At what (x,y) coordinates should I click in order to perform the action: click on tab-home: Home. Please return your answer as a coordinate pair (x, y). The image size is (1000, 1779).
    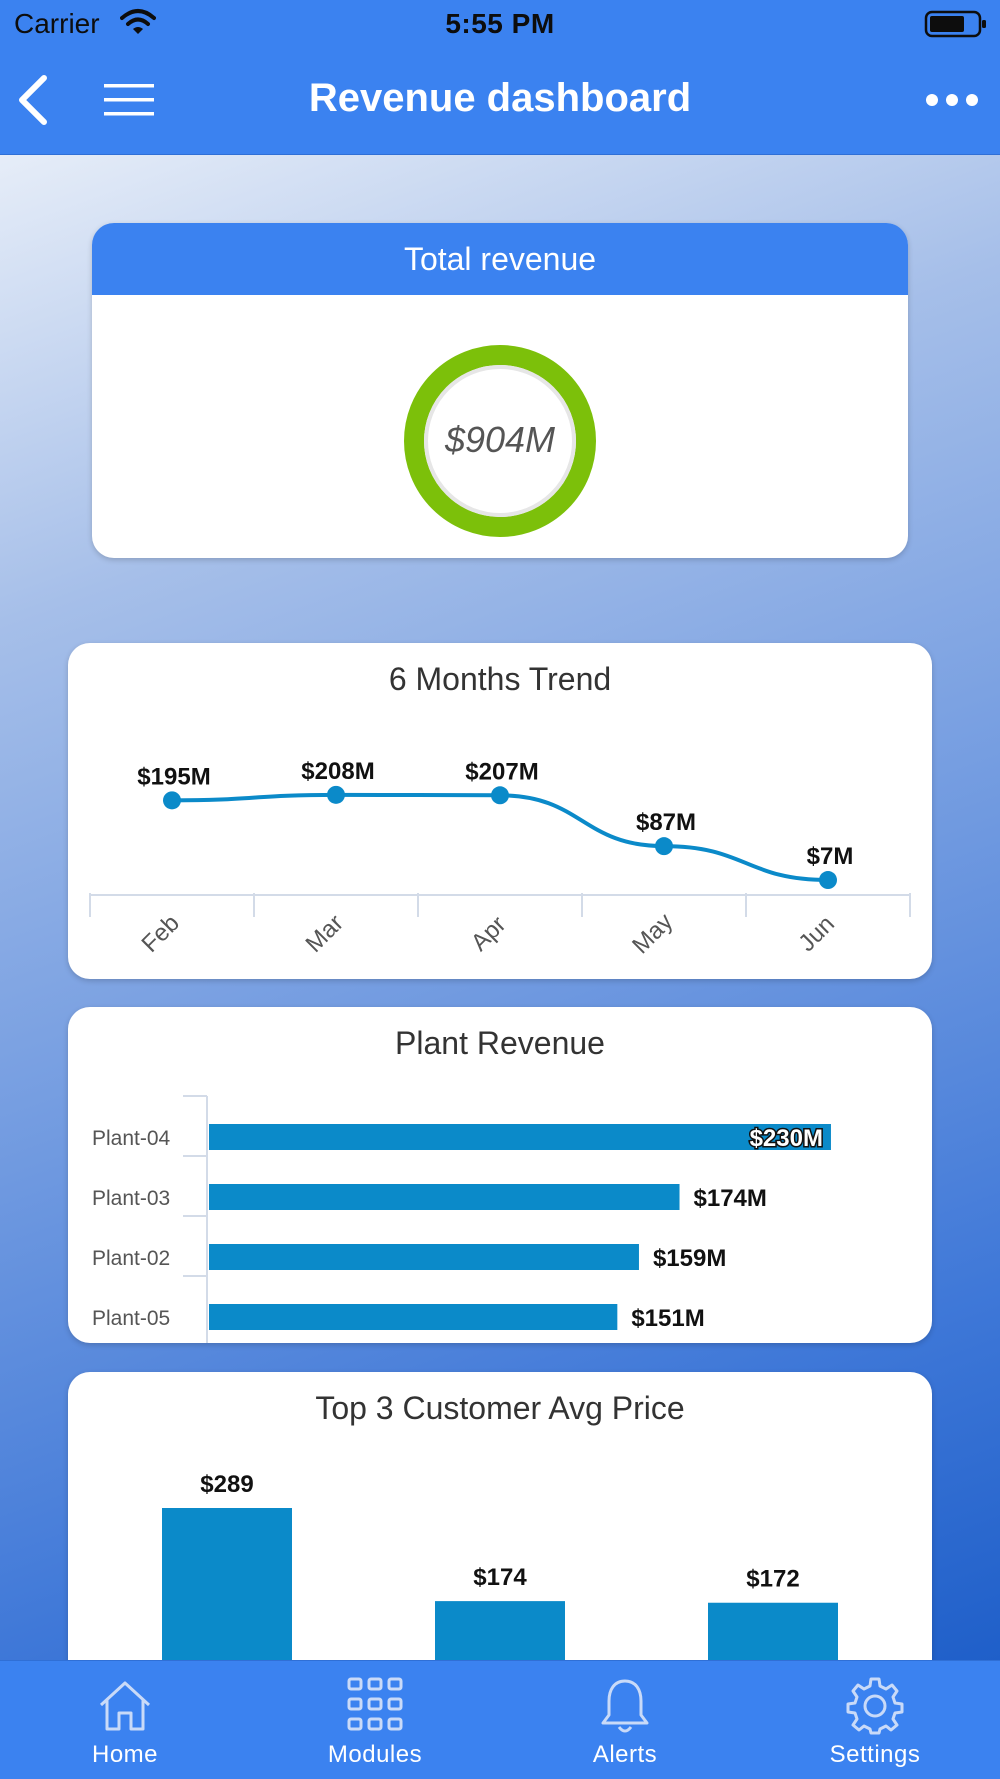
    Looking at the image, I should click on (125, 1720).